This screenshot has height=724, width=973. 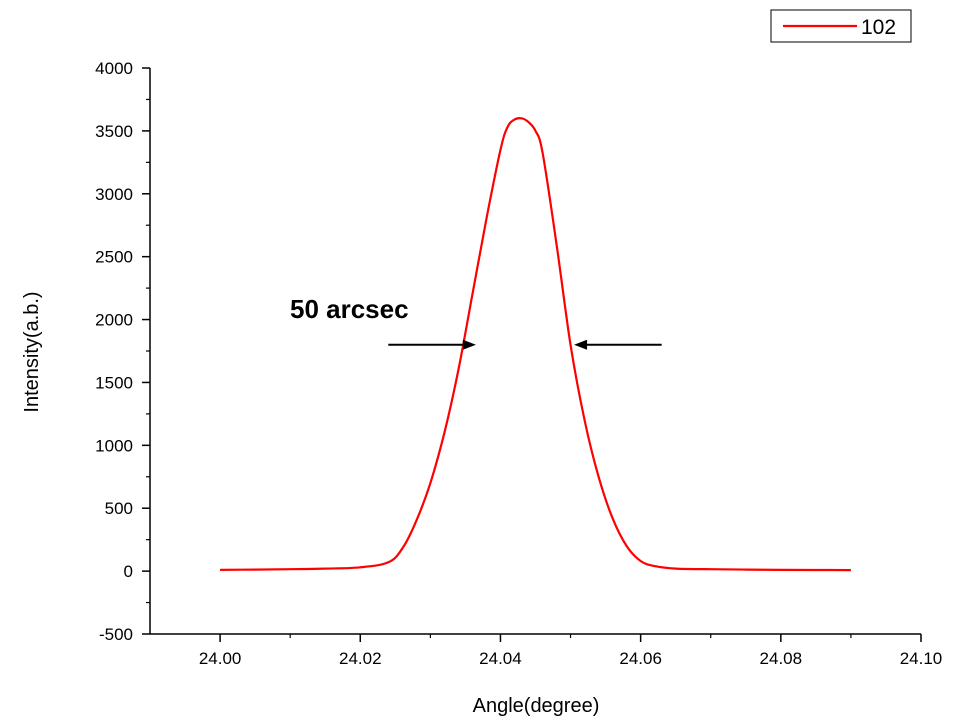 I want to click on y-axis: -500 0 500 1000 1500 2000 2500 3000 3500 4000, so click(x=123, y=351).